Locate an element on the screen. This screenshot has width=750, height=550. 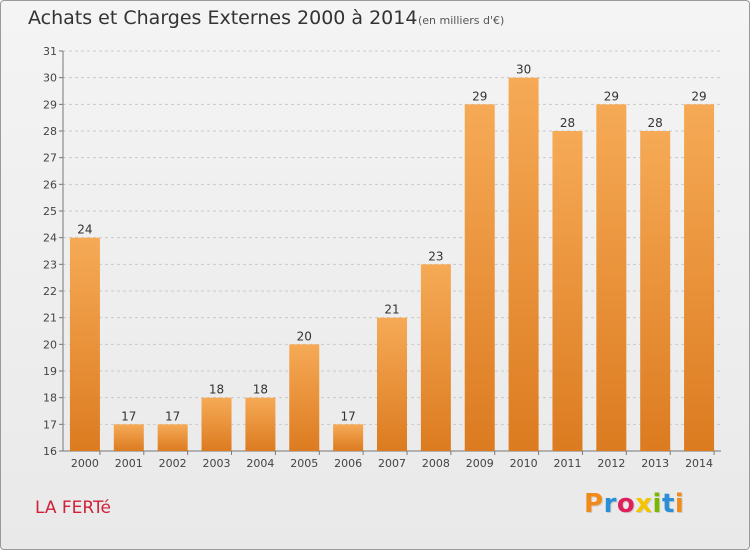
x-tick-label: 2007 is located at coordinates (392, 463).